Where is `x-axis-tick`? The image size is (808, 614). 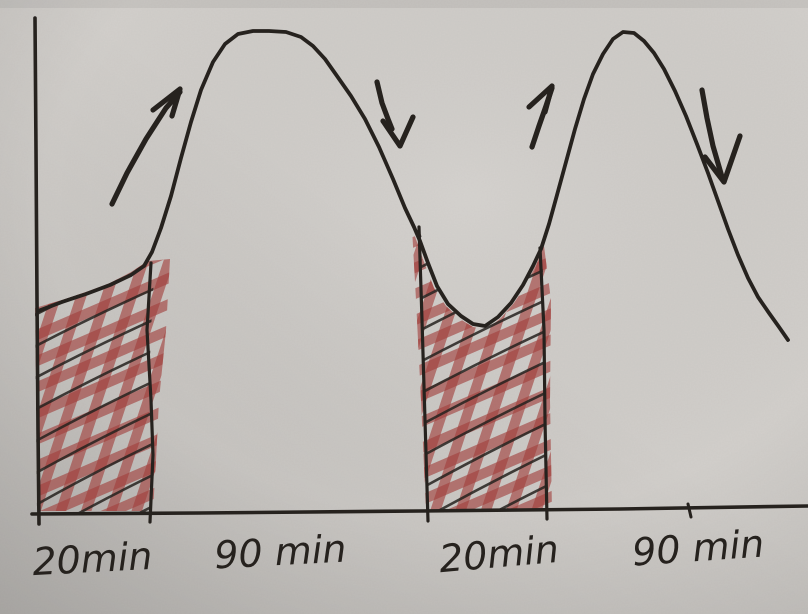 x-axis-tick is located at coordinates (689, 510).